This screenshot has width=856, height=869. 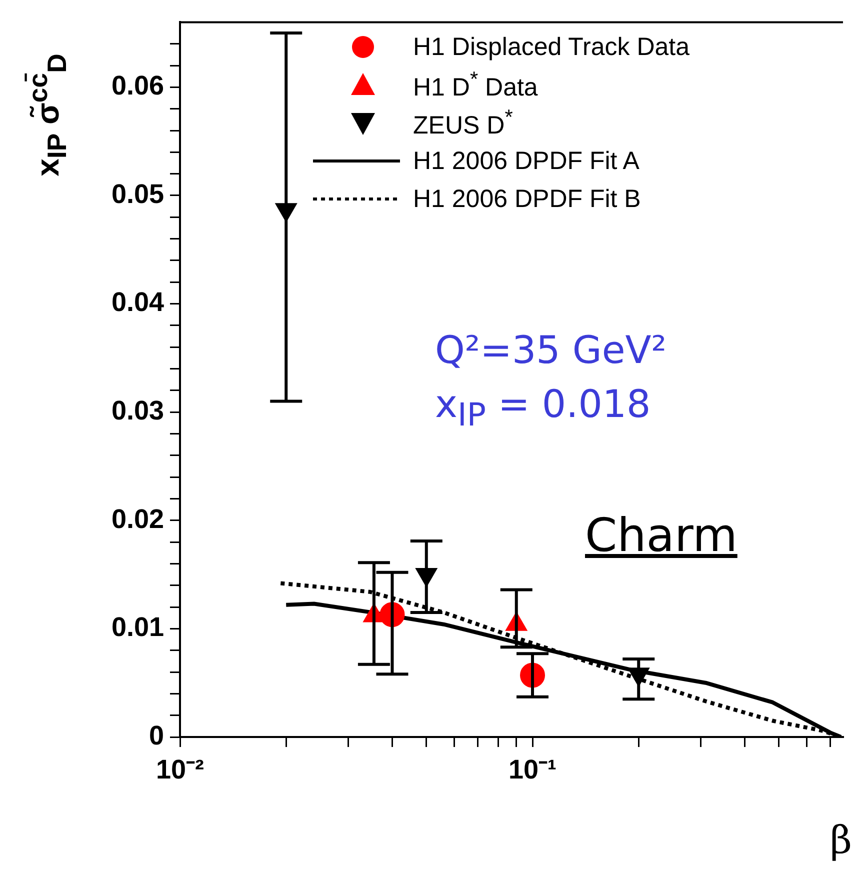 What do you see at coordinates (156, 735) in the screenshot?
I see `y-tick-label: 0` at bounding box center [156, 735].